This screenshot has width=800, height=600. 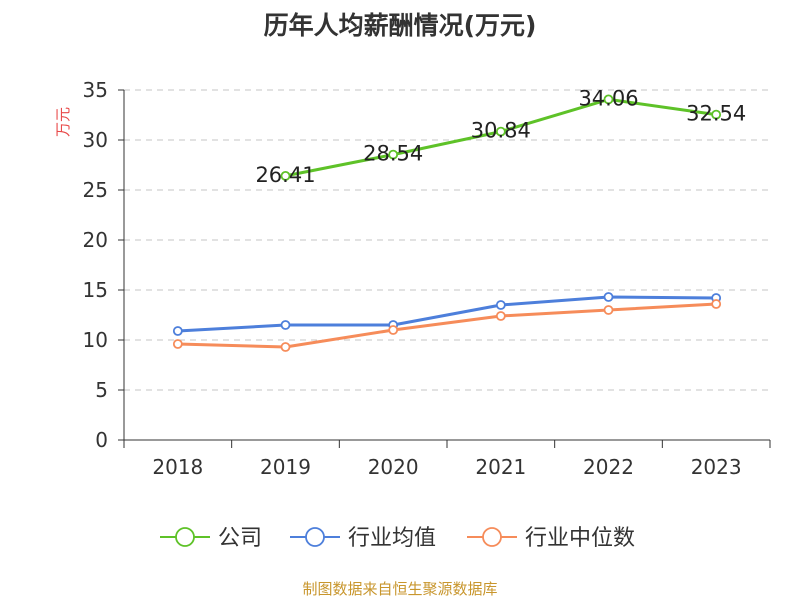 I want to click on x-tick-label: 2022, so click(x=608, y=467).